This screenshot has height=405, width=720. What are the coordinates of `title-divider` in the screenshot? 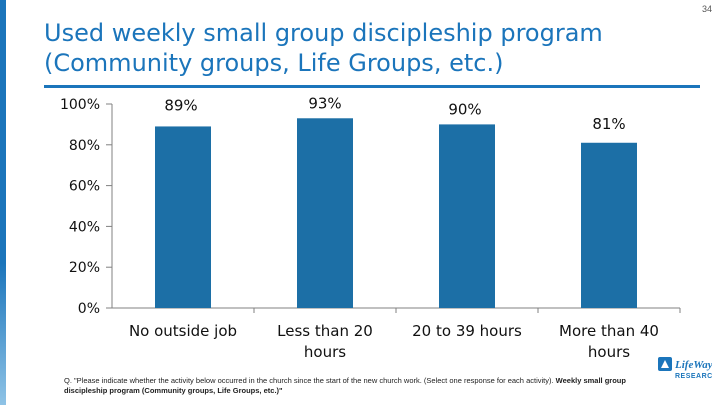 It's located at (372, 86).